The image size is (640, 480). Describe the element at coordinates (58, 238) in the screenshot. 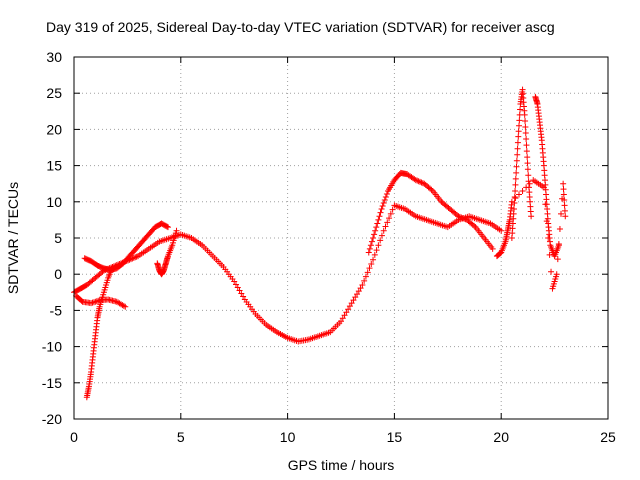

I see `y-tick-label: 5` at that location.